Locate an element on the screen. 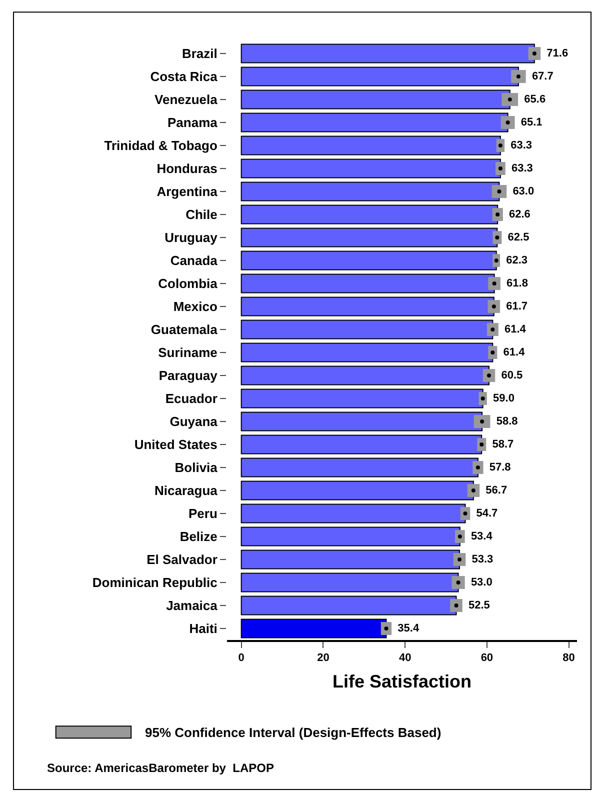 The image size is (606, 804). text: 95% Confidence Interval (Design-Effects Based) is located at coordinates (293, 732).